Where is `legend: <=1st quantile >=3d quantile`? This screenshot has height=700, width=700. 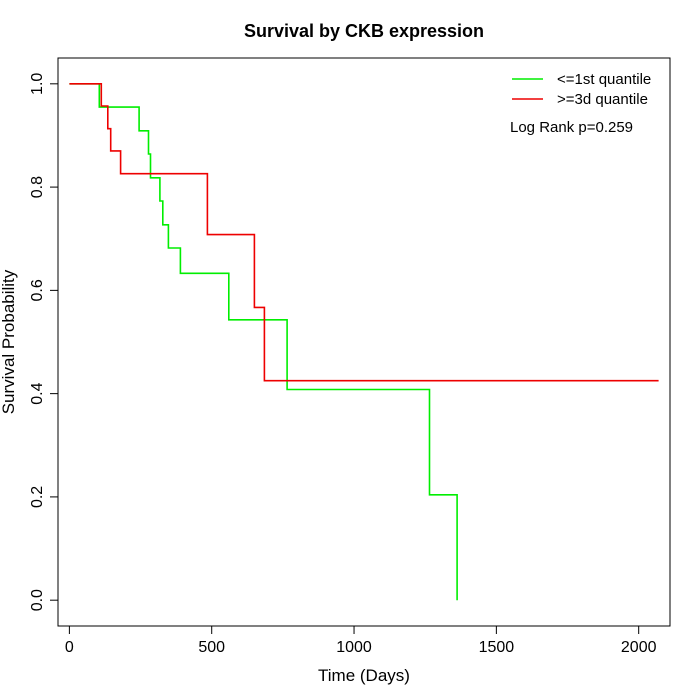 legend: <=1st quantile >=3d quantile is located at coordinates (581, 89).